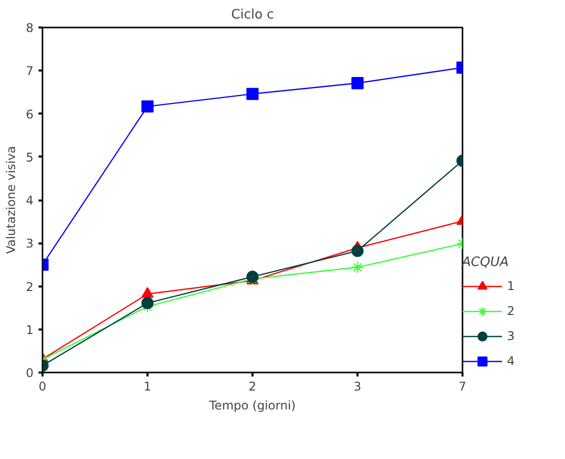 Image resolution: width=565 pixels, height=459 pixels. What do you see at coordinates (42, 387) in the screenshot?
I see `x-tick-label: 0` at bounding box center [42, 387].